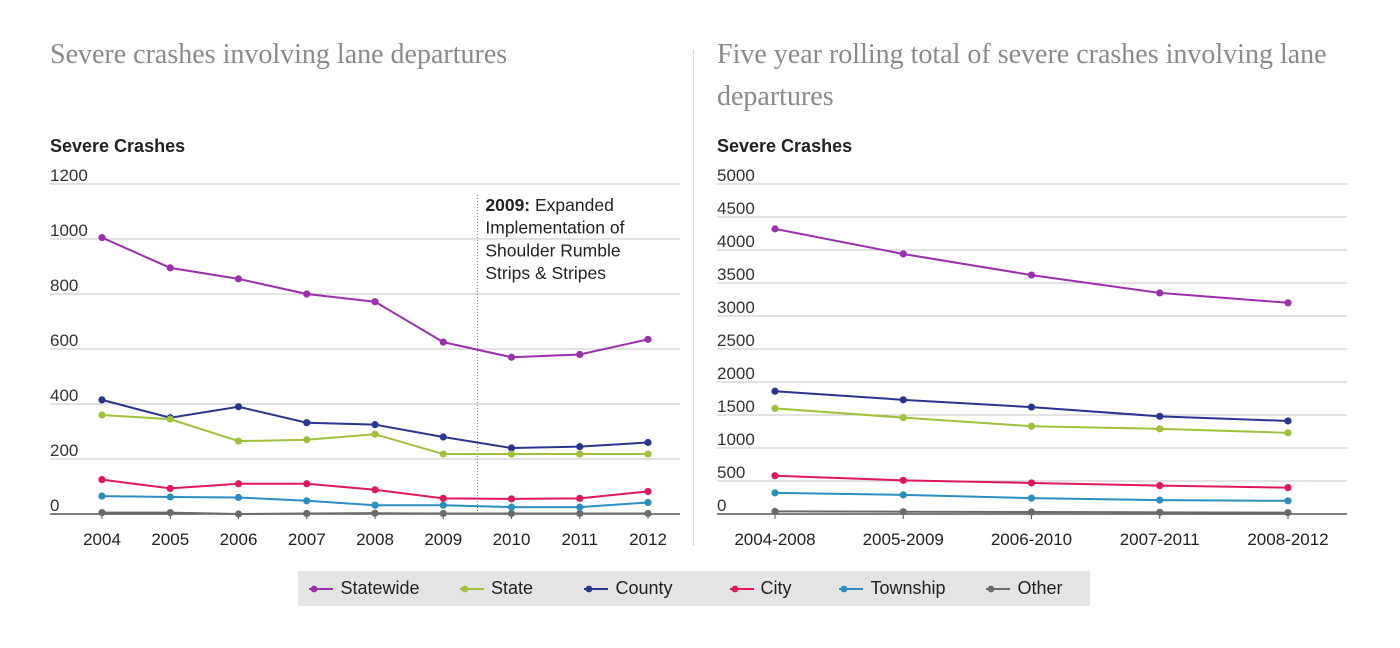 The height and width of the screenshot is (648, 1400). Describe the element at coordinates (851, 588) in the screenshot. I see `legend-swatch-township` at that location.